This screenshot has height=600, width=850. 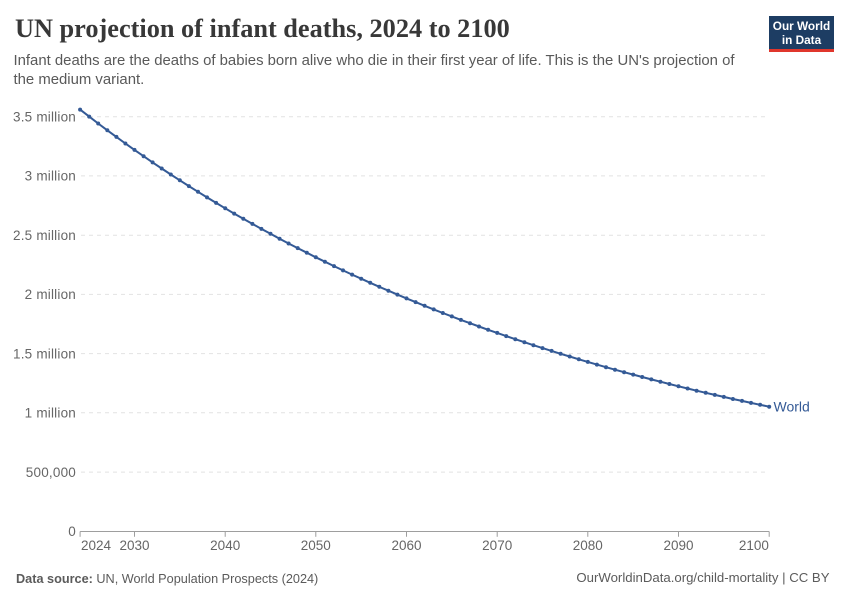 What do you see at coordinates (50, 176) in the screenshot?
I see `svg-text: 3 million` at bounding box center [50, 176].